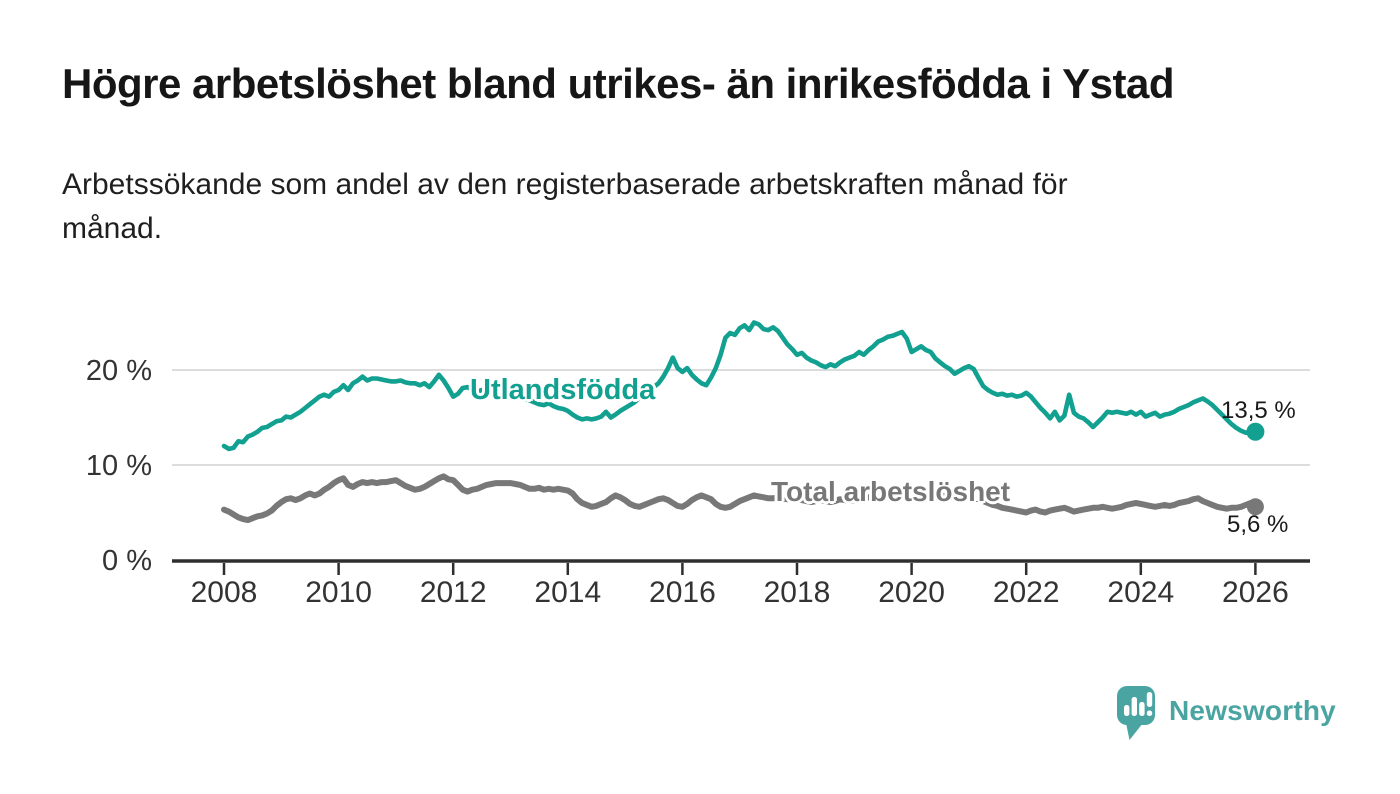 Image resolution: width=1400 pixels, height=794 pixels. I want to click on end-dot-total, so click(1255, 507).